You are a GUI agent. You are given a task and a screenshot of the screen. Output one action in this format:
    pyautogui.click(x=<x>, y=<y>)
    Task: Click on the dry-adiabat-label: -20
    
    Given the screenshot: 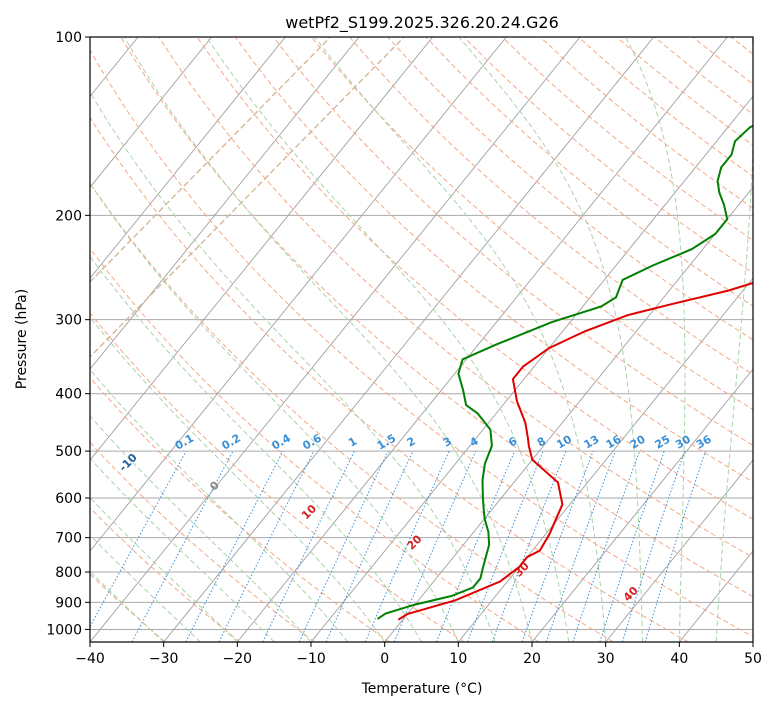 What is the action you would take?
    pyautogui.click(x=43, y=436)
    